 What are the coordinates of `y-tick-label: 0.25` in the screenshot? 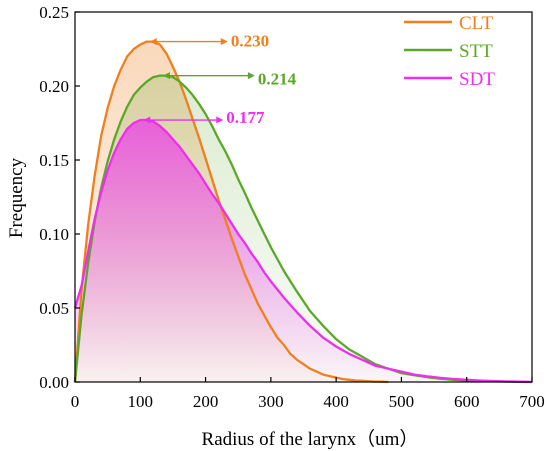 It's located at (54, 12).